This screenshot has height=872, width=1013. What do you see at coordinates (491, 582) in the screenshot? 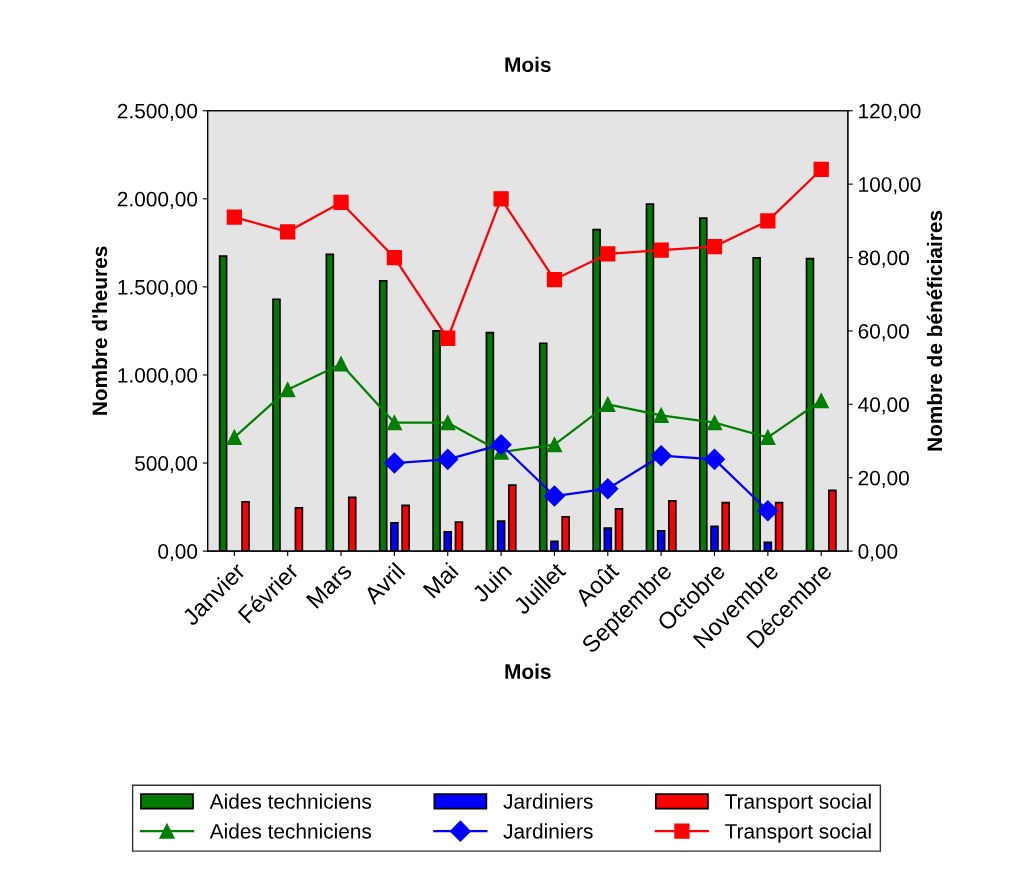
I see `x-tick-label: Juin` at bounding box center [491, 582].